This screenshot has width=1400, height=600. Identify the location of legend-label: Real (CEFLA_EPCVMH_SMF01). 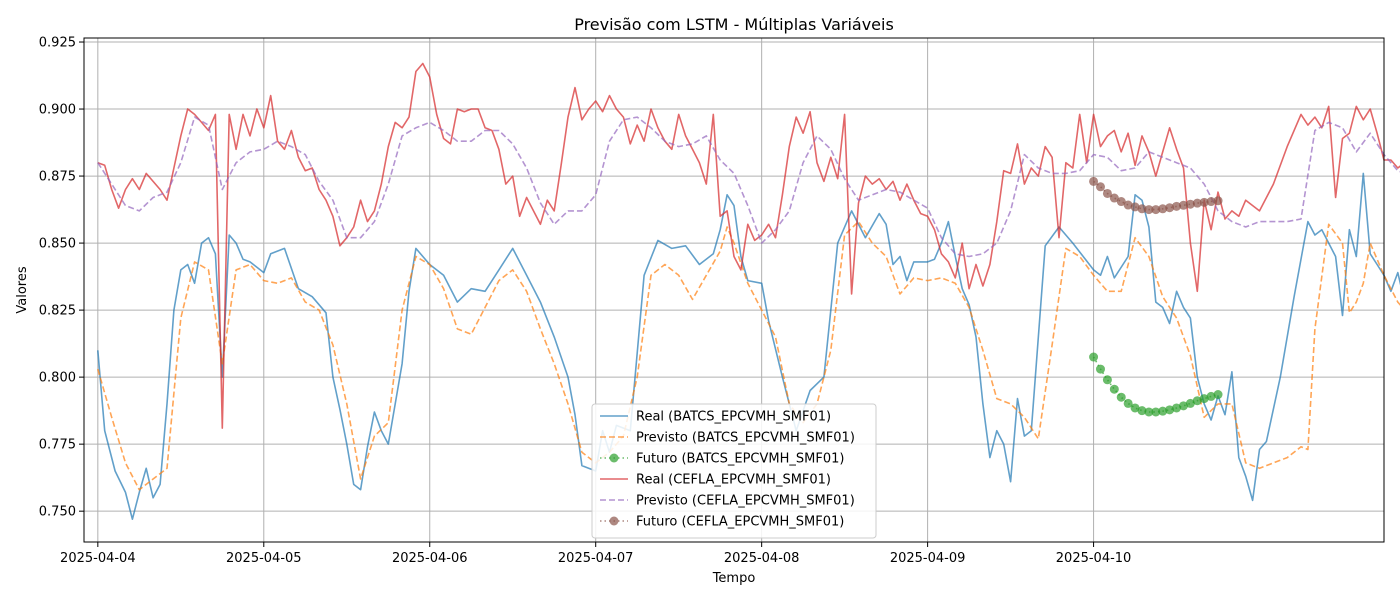
(733, 480).